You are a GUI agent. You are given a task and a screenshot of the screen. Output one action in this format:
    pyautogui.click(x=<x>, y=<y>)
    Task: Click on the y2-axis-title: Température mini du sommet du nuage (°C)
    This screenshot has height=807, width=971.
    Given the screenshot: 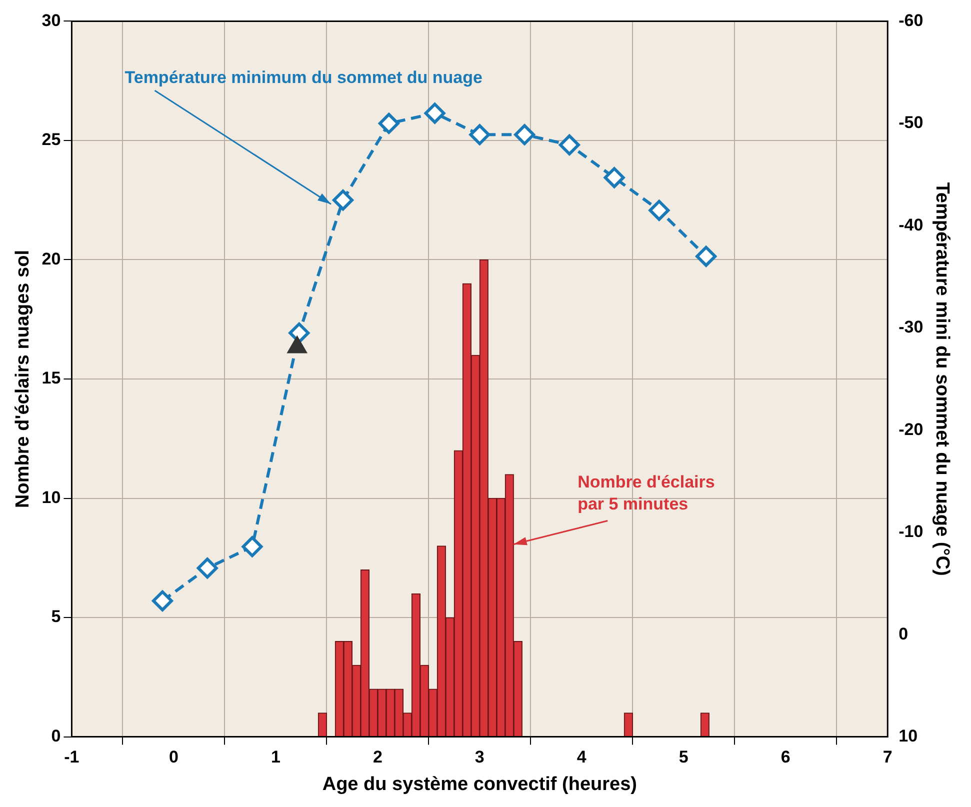 What is the action you would take?
    pyautogui.click(x=941, y=379)
    